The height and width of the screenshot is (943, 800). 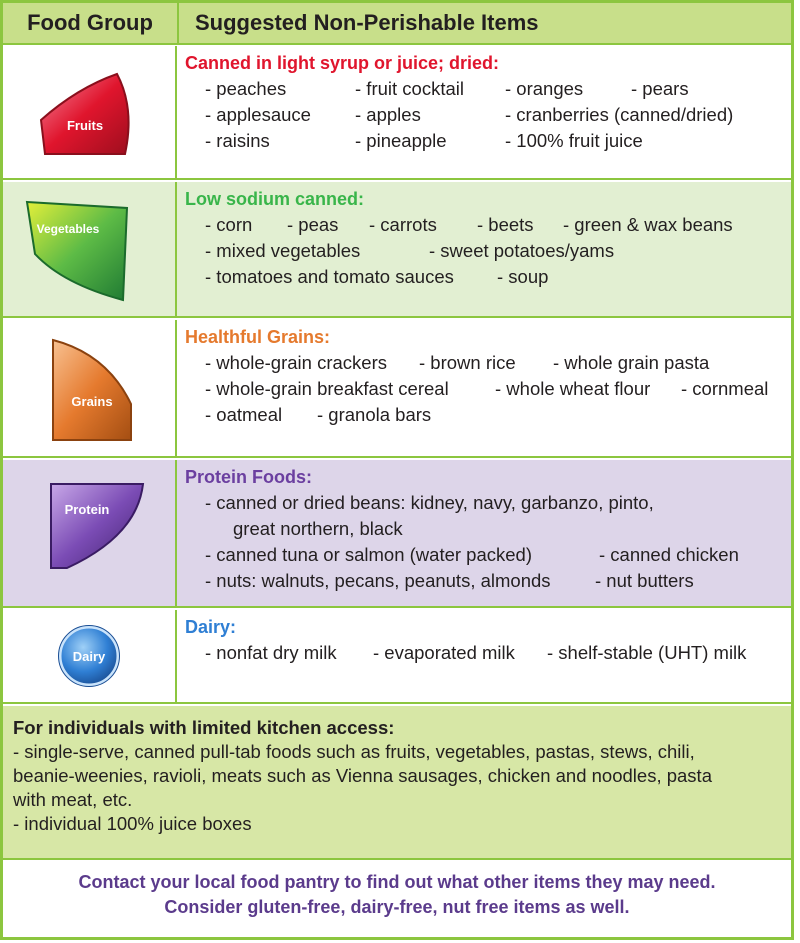 I want to click on vegetables-title: Low sodium canned:, so click(x=275, y=199).